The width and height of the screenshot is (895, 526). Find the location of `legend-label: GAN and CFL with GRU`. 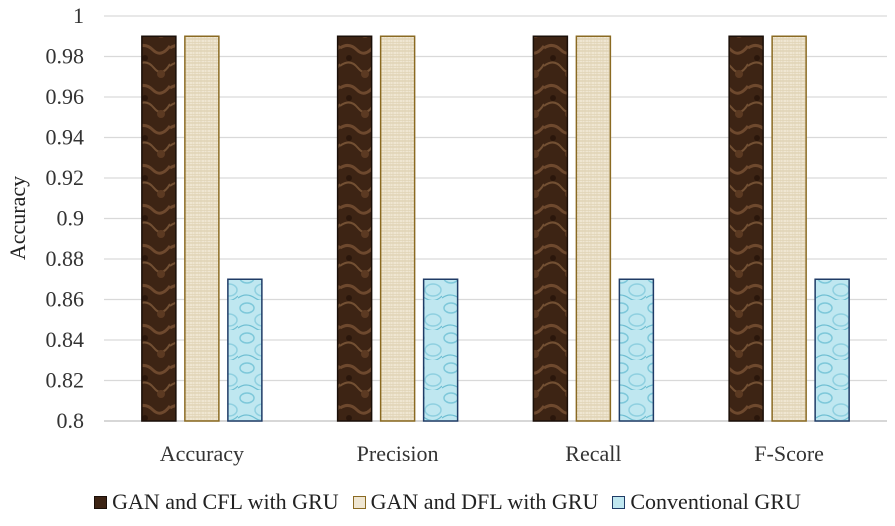

legend-label: GAN and CFL with GRU is located at coordinates (225, 501).